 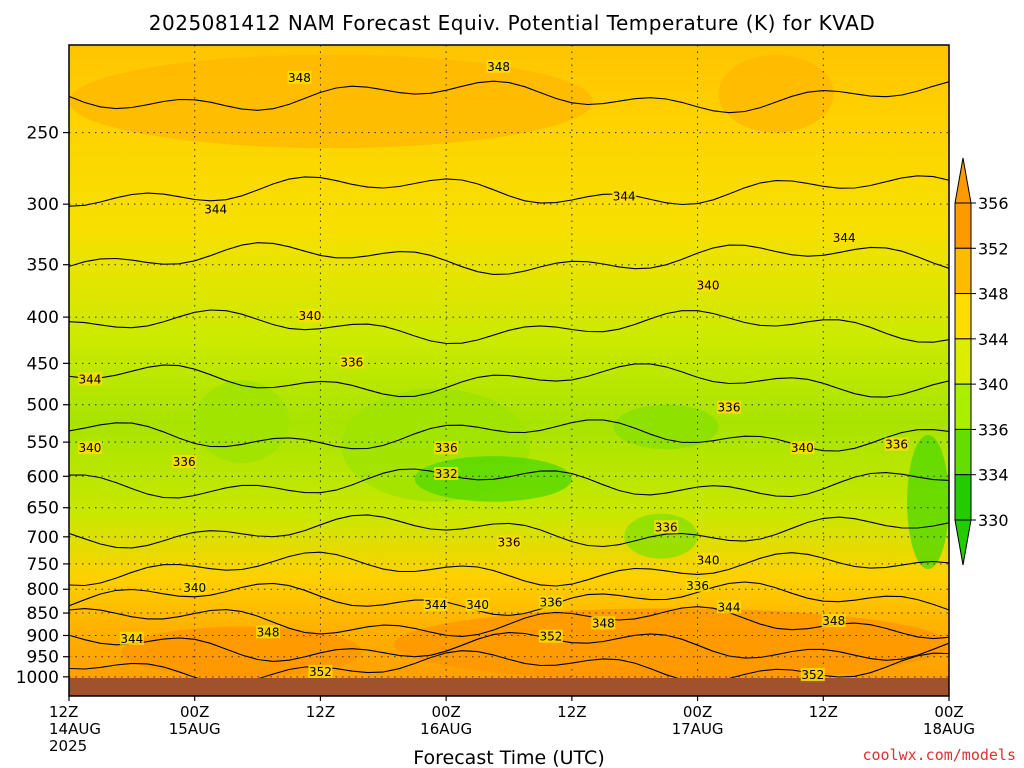 What do you see at coordinates (963, 542) in the screenshot?
I see `colorbar-extend-low` at bounding box center [963, 542].